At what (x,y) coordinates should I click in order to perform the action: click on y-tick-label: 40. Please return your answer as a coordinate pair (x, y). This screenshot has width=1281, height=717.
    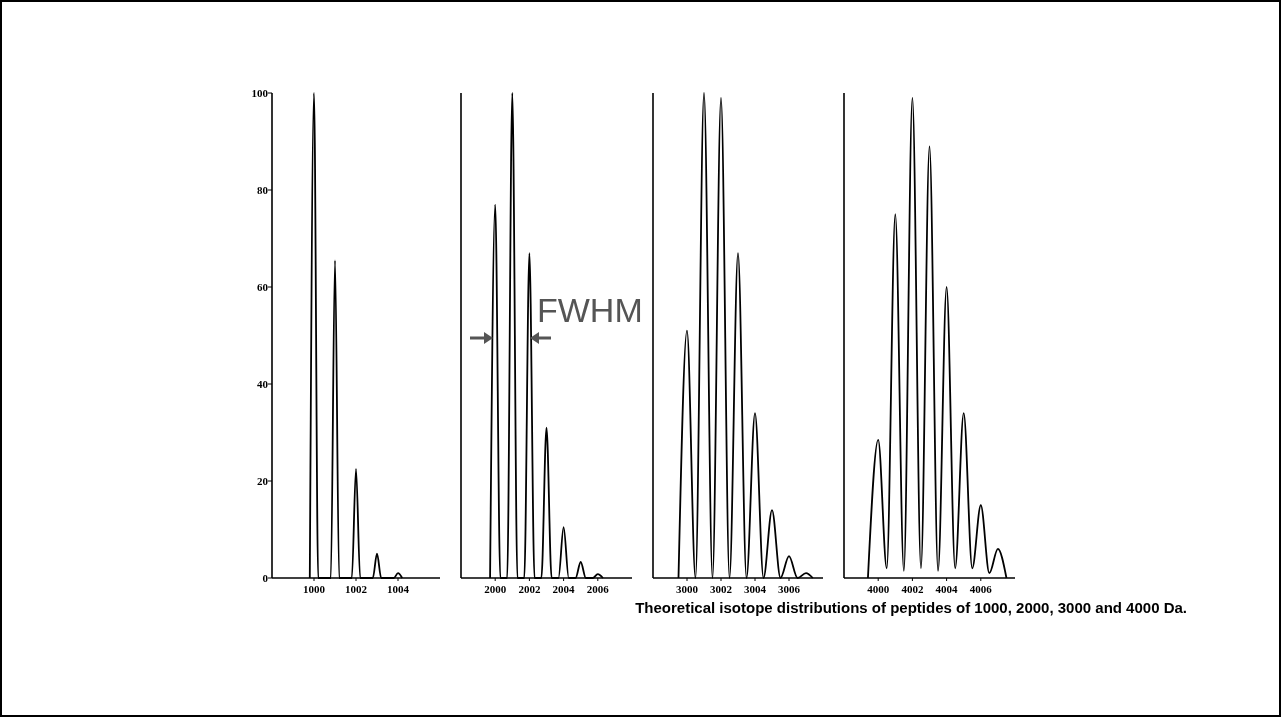
    Looking at the image, I should click on (263, 384).